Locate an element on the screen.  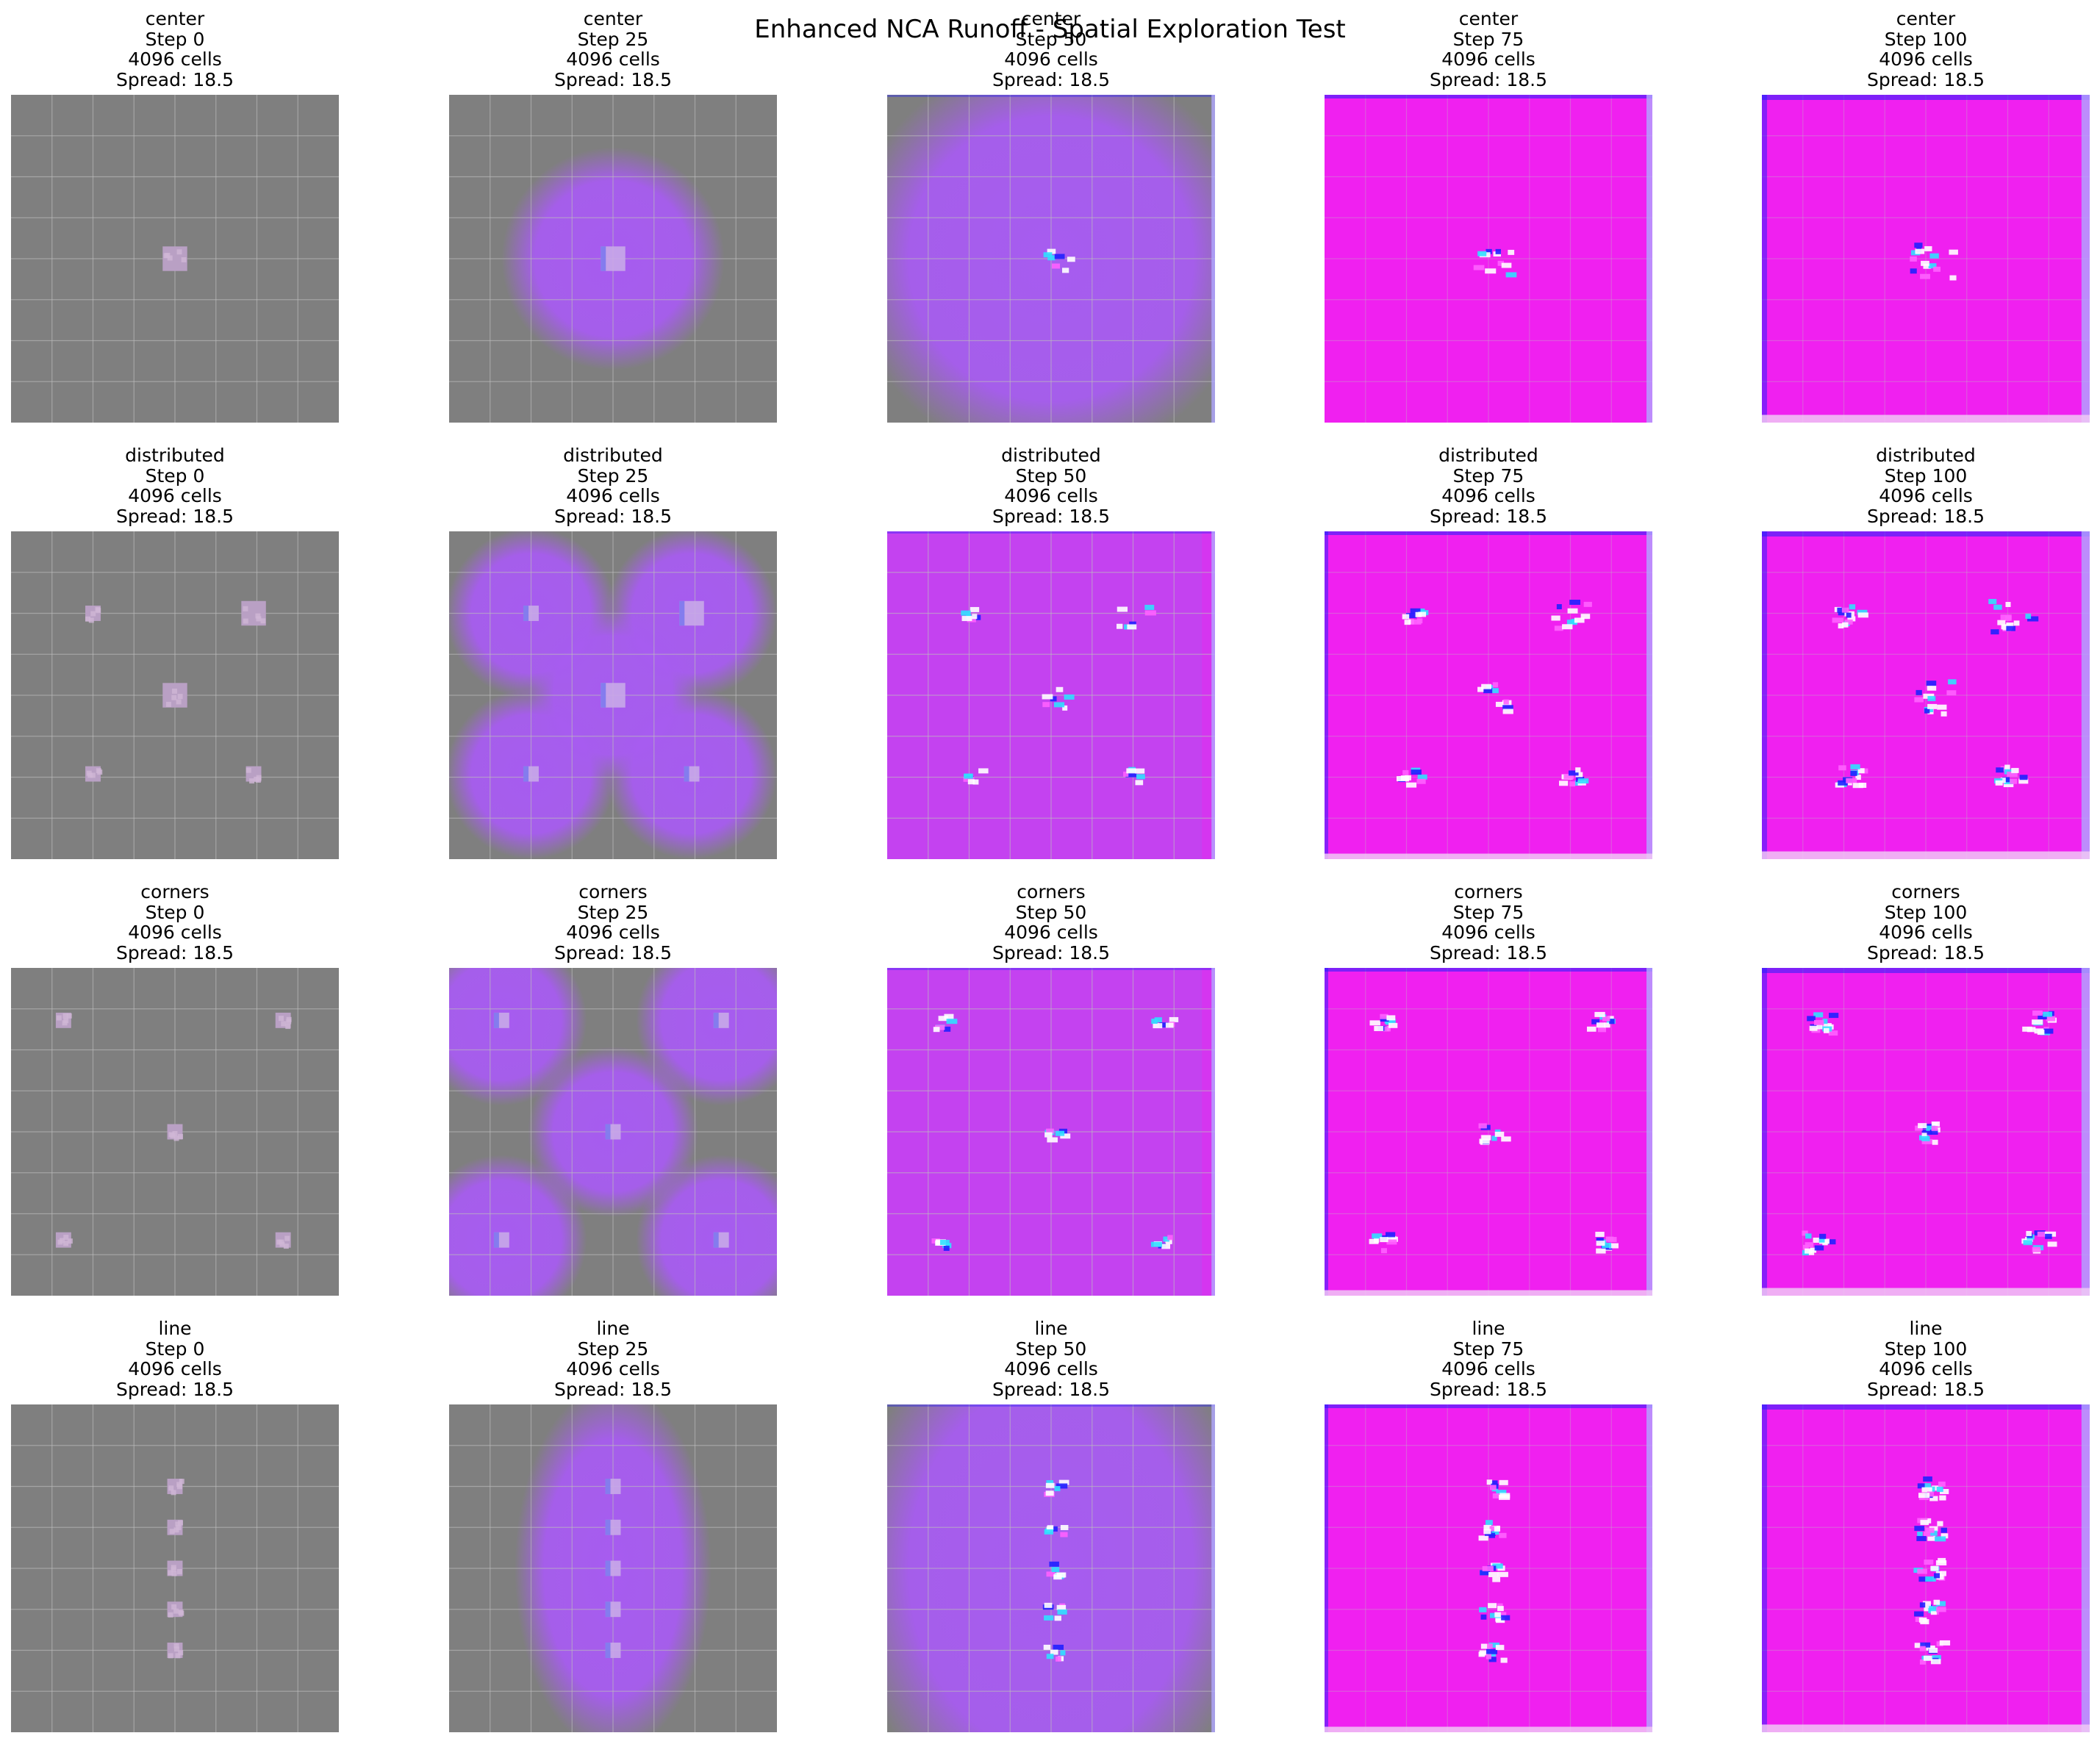
heatmap-background is located at coordinates (1488, 259).